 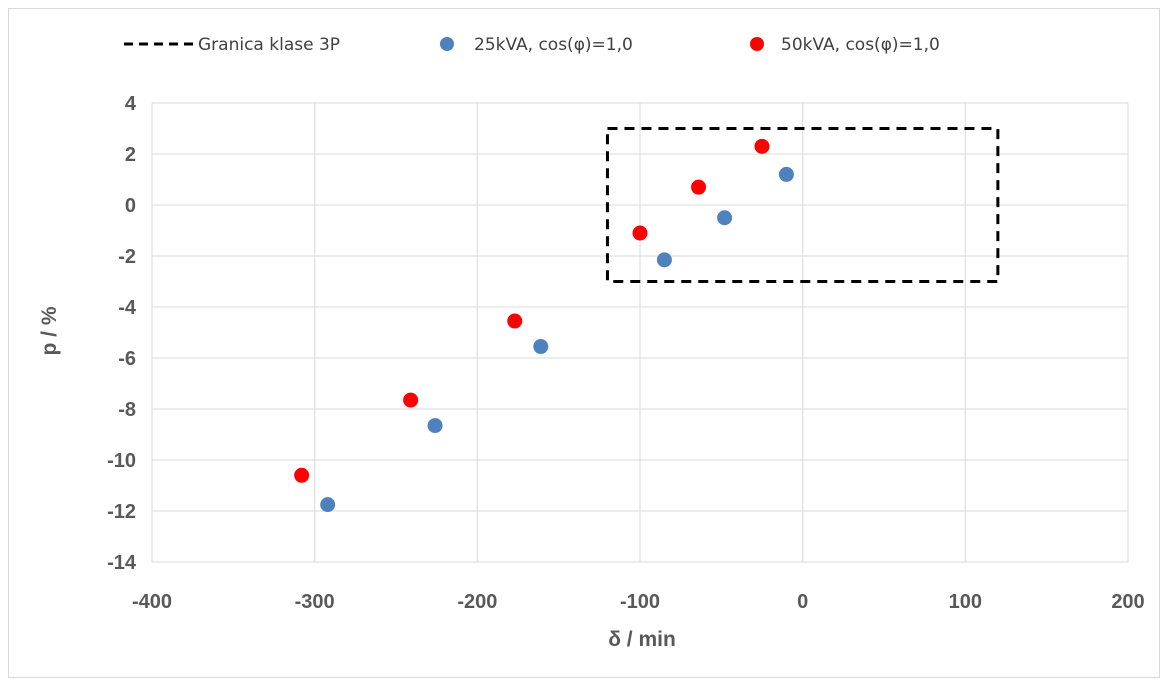 What do you see at coordinates (642, 639) in the screenshot?
I see `x-axis-title: δ / min` at bounding box center [642, 639].